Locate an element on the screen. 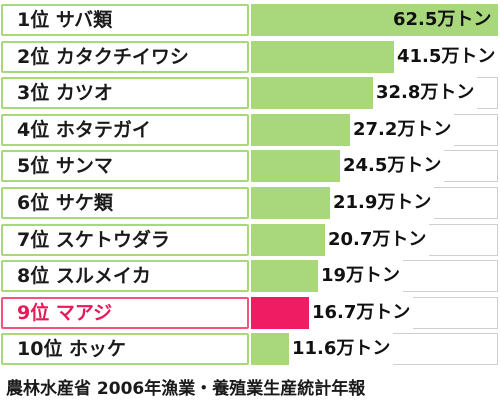  category-label: 2位 カタクチイワシ is located at coordinates (103, 56).